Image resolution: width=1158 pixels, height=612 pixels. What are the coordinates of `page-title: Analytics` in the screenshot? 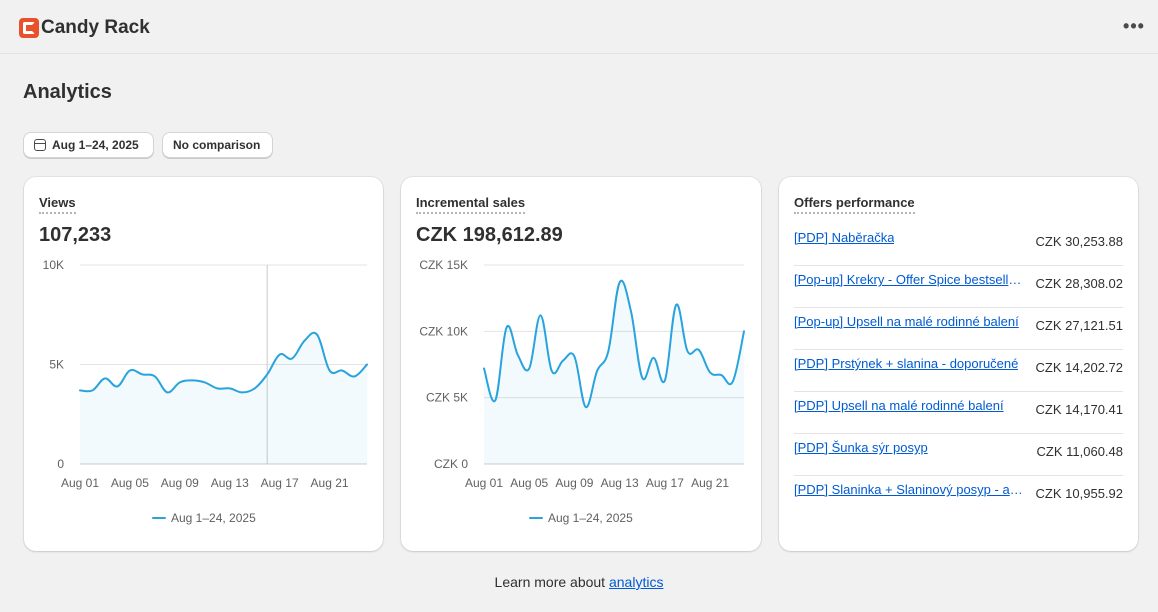 It's located at (67, 92).